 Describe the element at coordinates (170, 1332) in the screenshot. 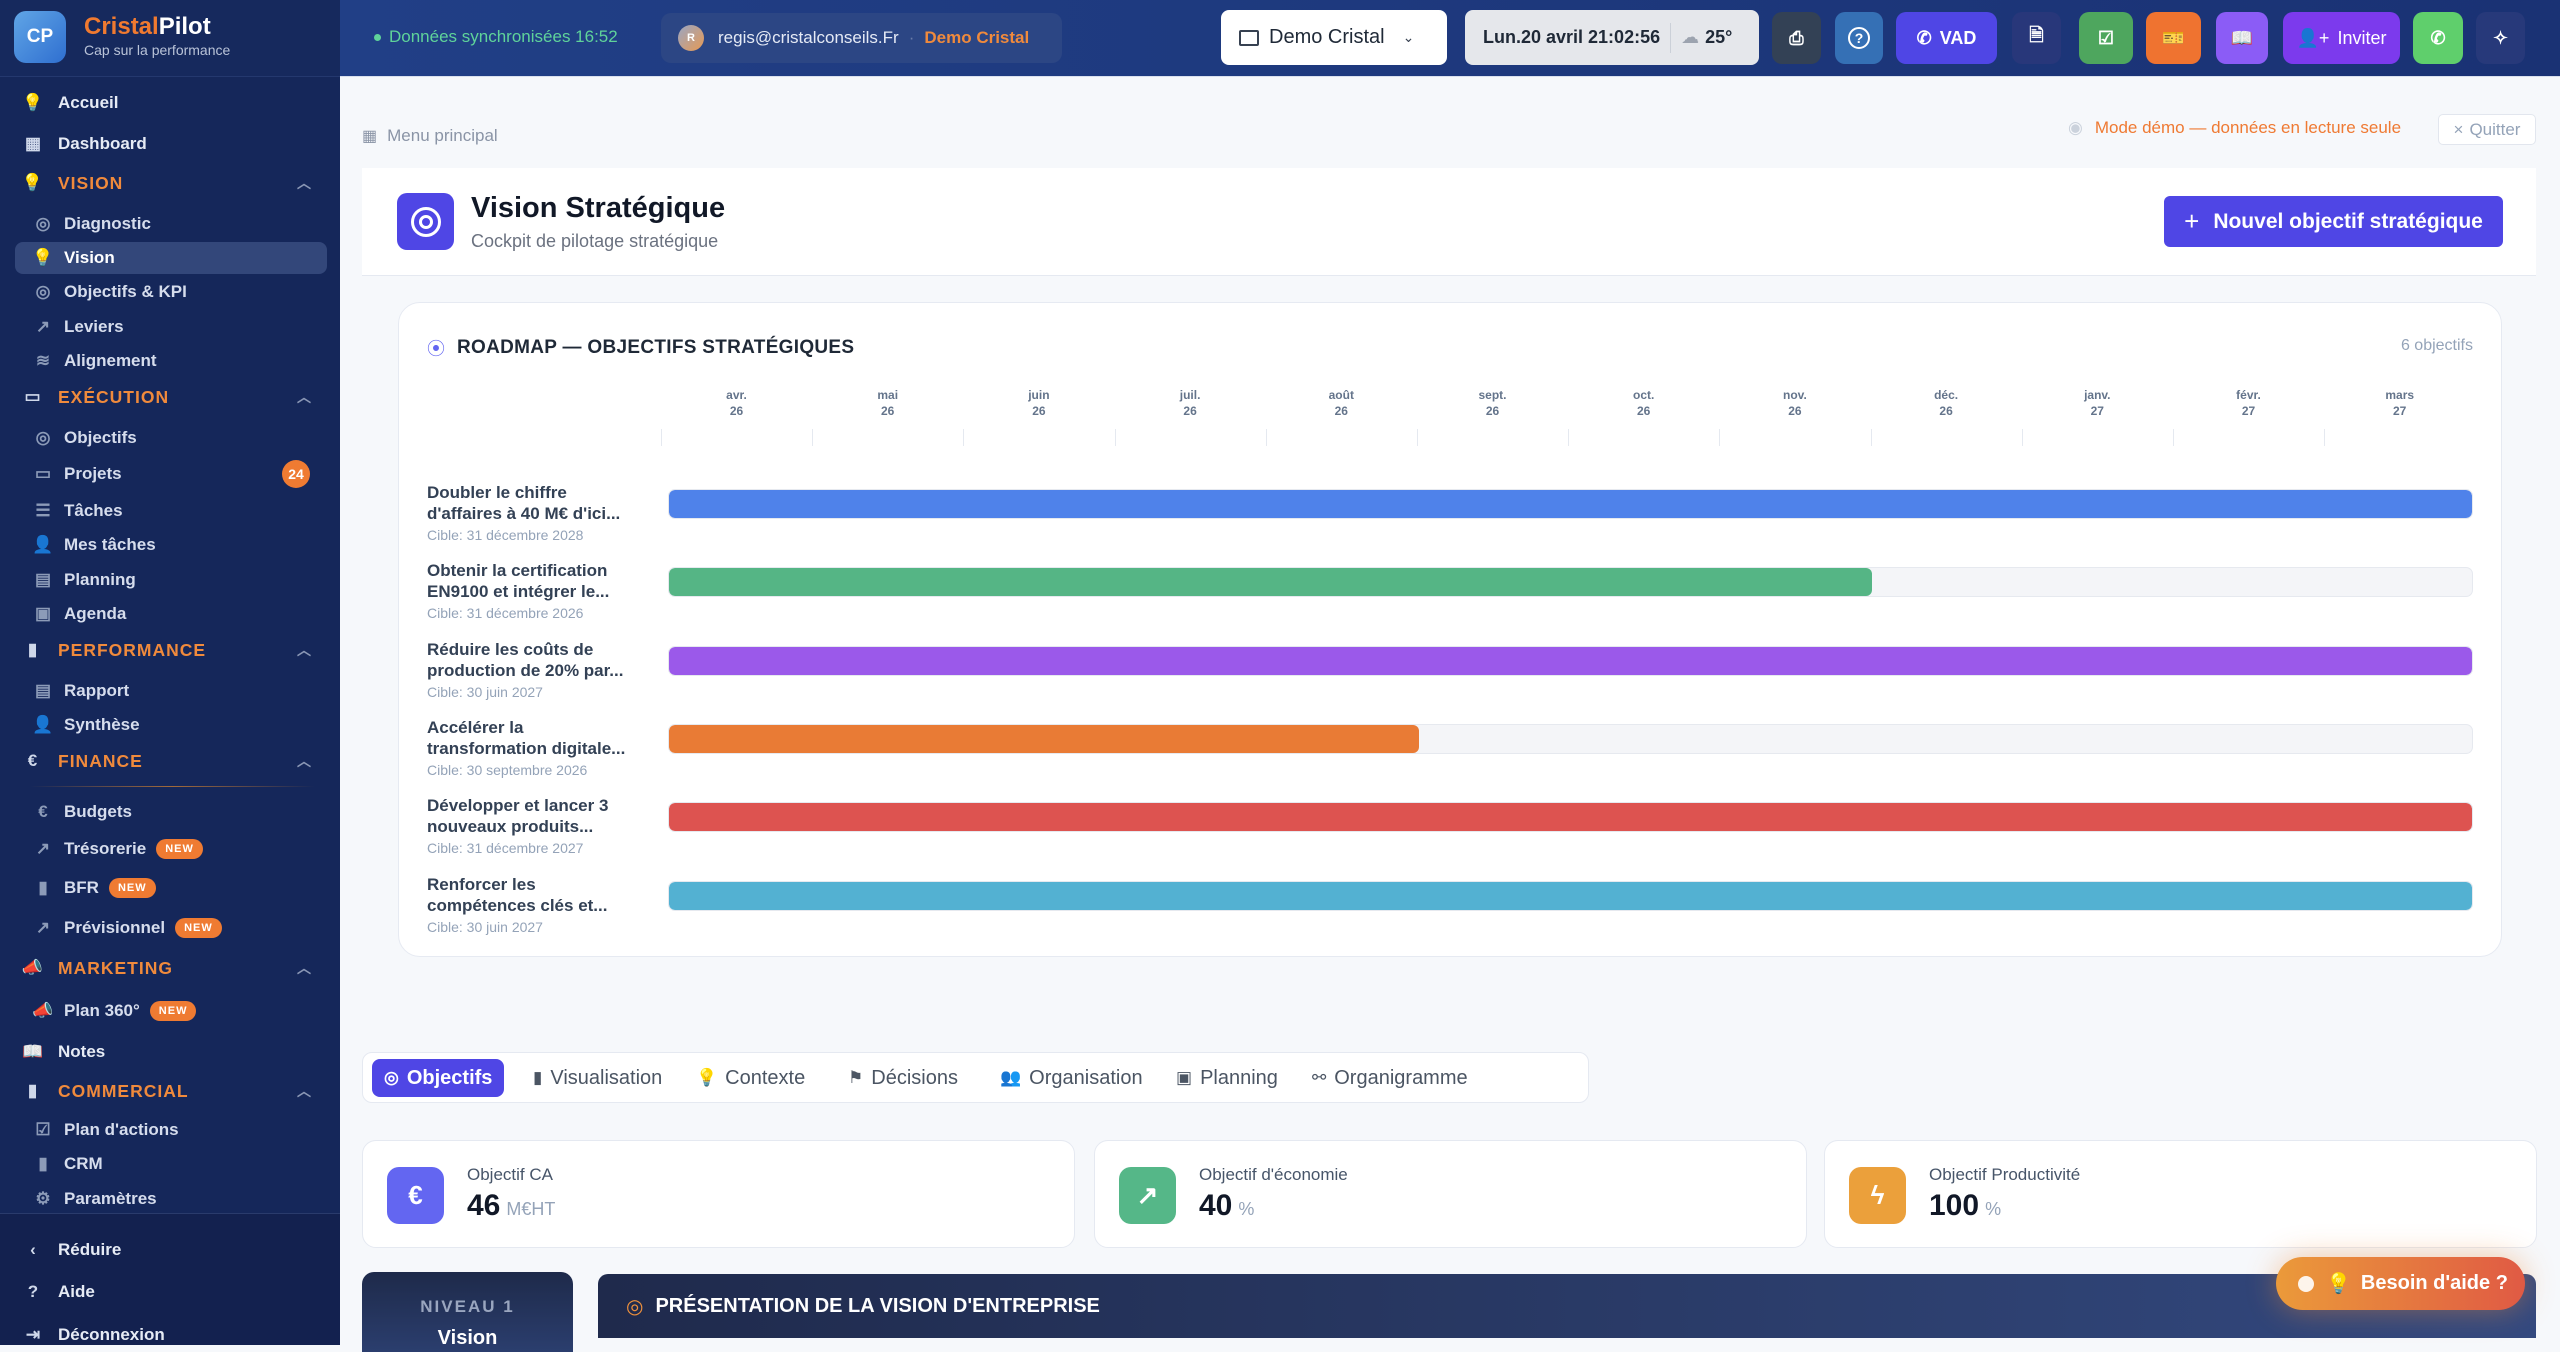

I see `sidebar-logout-button: ⇥ Déconnexion` at that location.